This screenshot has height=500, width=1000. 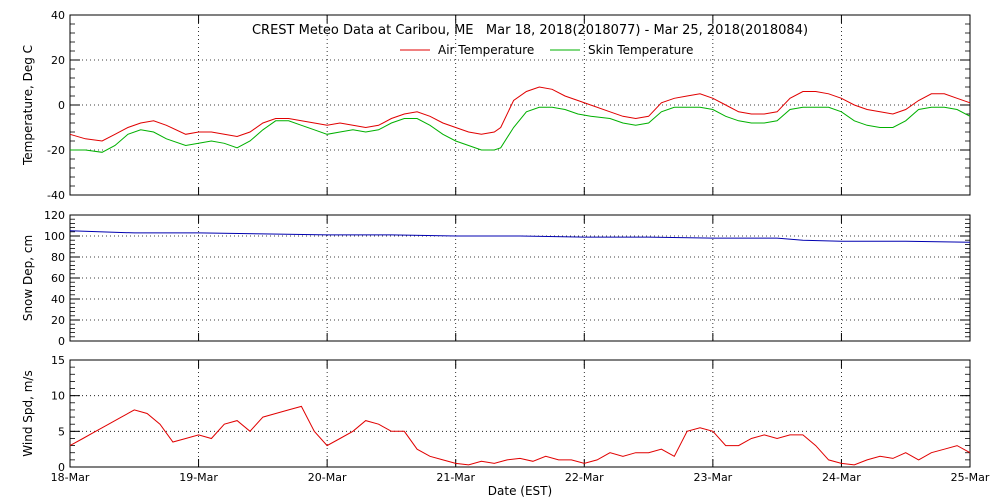 I want to click on x-tick-label: 23-Mar, so click(x=712, y=477).